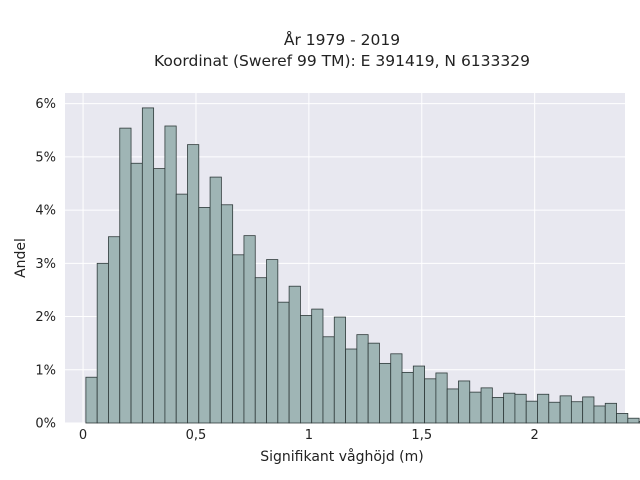  What do you see at coordinates (45, 317) in the screenshot?
I see `y-tick-label: 2%` at bounding box center [45, 317].